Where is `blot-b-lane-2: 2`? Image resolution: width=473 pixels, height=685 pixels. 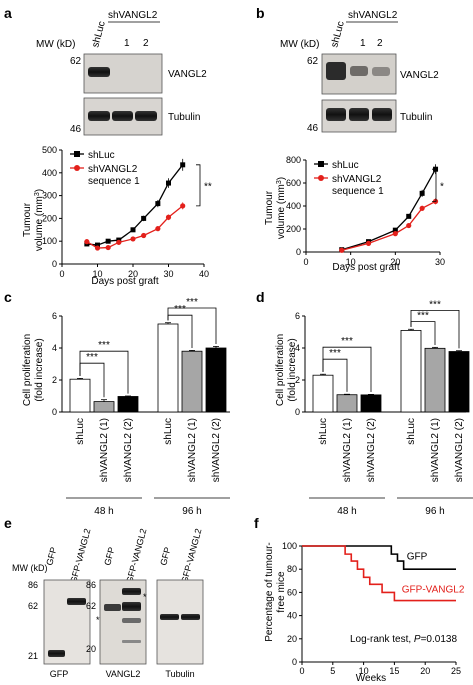 blot-b-lane-2: 2 is located at coordinates (380, 43).